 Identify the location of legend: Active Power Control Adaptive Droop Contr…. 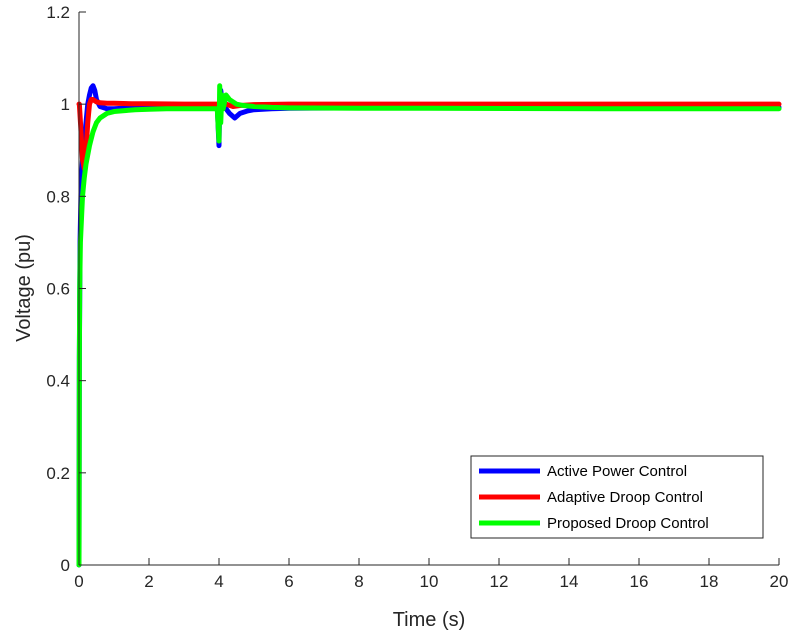
(617, 497).